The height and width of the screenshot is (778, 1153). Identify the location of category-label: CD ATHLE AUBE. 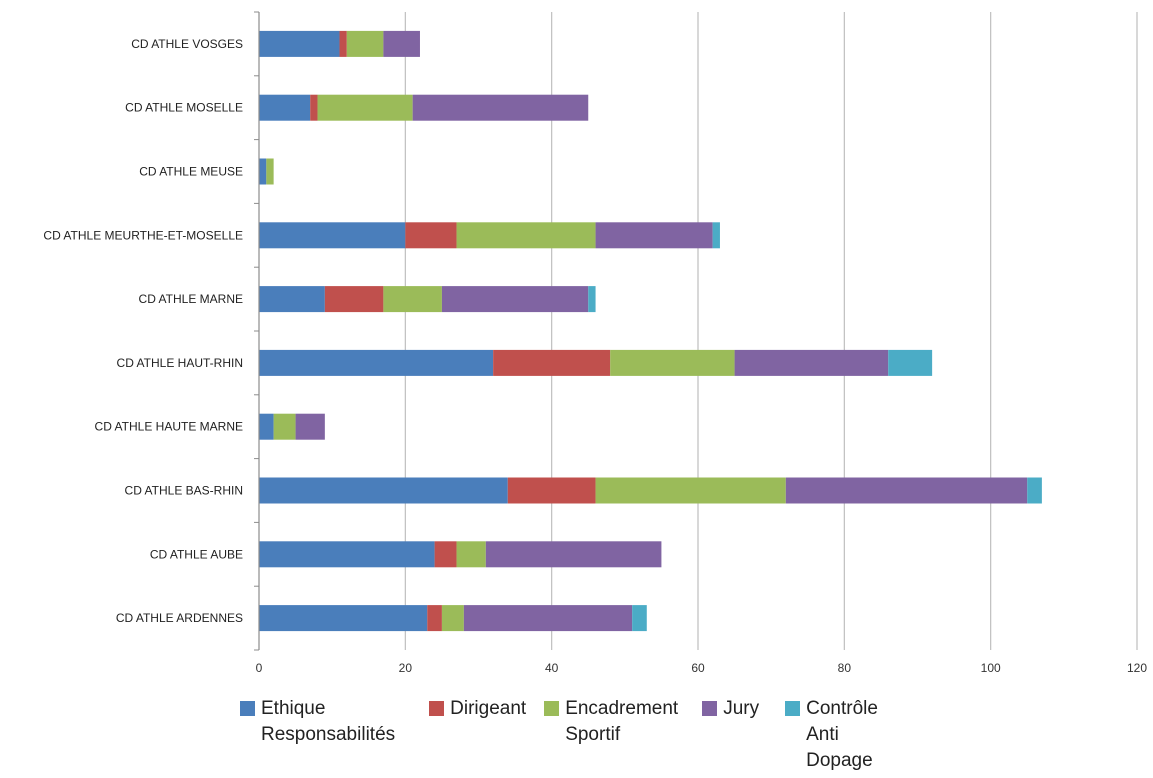
(196, 554).